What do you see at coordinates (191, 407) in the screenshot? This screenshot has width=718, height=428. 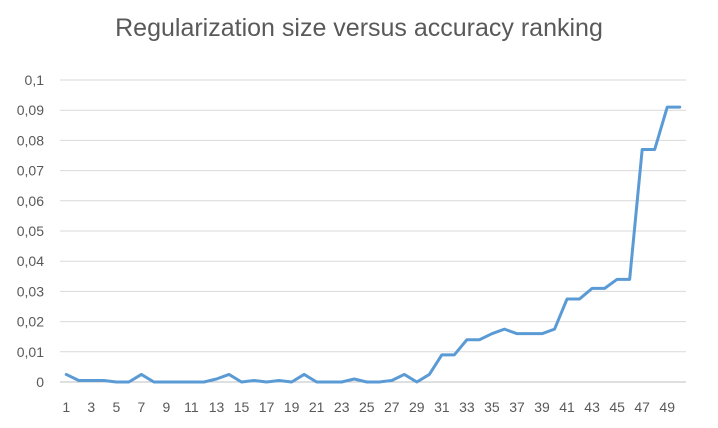 I see `x-tick-label: 11` at bounding box center [191, 407].